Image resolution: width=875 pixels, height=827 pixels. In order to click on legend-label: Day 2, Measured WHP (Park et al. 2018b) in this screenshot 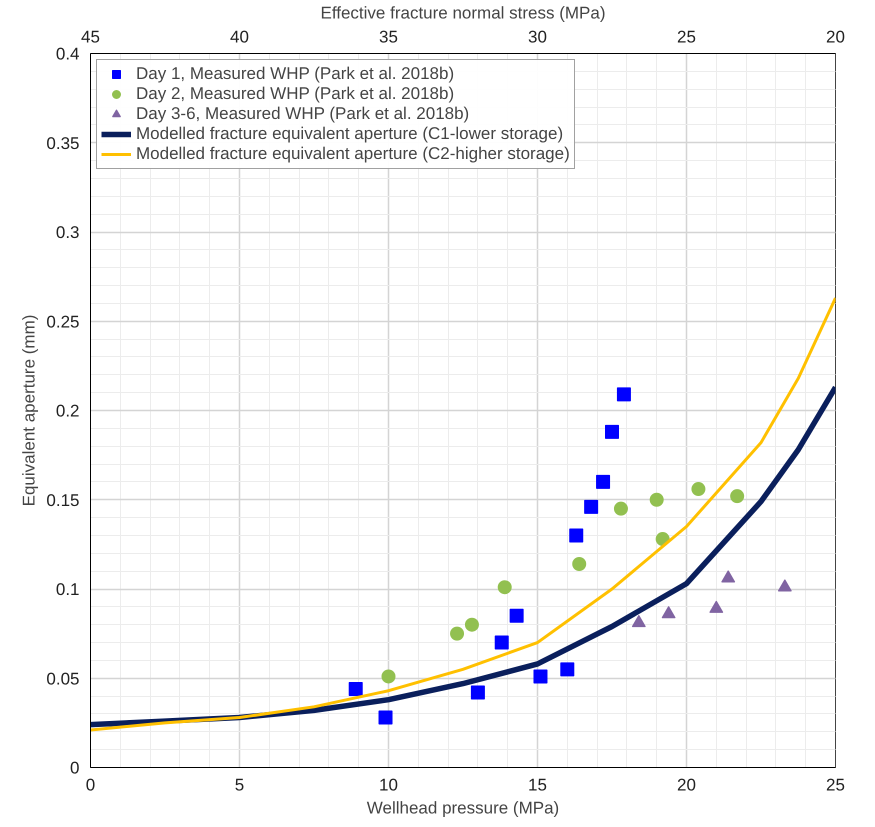, I will do `click(295, 94)`.